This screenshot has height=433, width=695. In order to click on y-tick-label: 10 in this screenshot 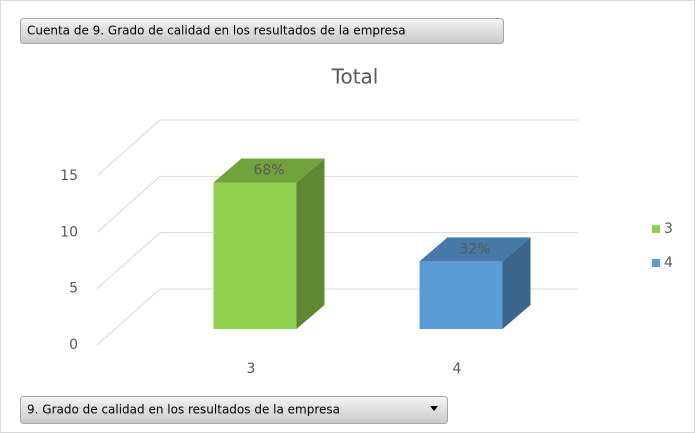, I will do `click(69, 232)`.